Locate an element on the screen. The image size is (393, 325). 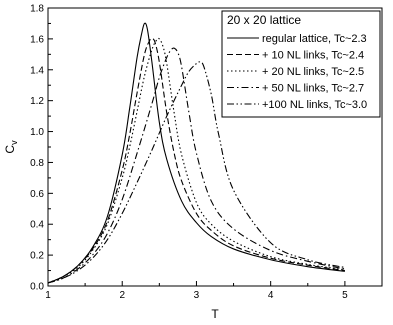
x-tick-label: 1 is located at coordinates (48, 295).